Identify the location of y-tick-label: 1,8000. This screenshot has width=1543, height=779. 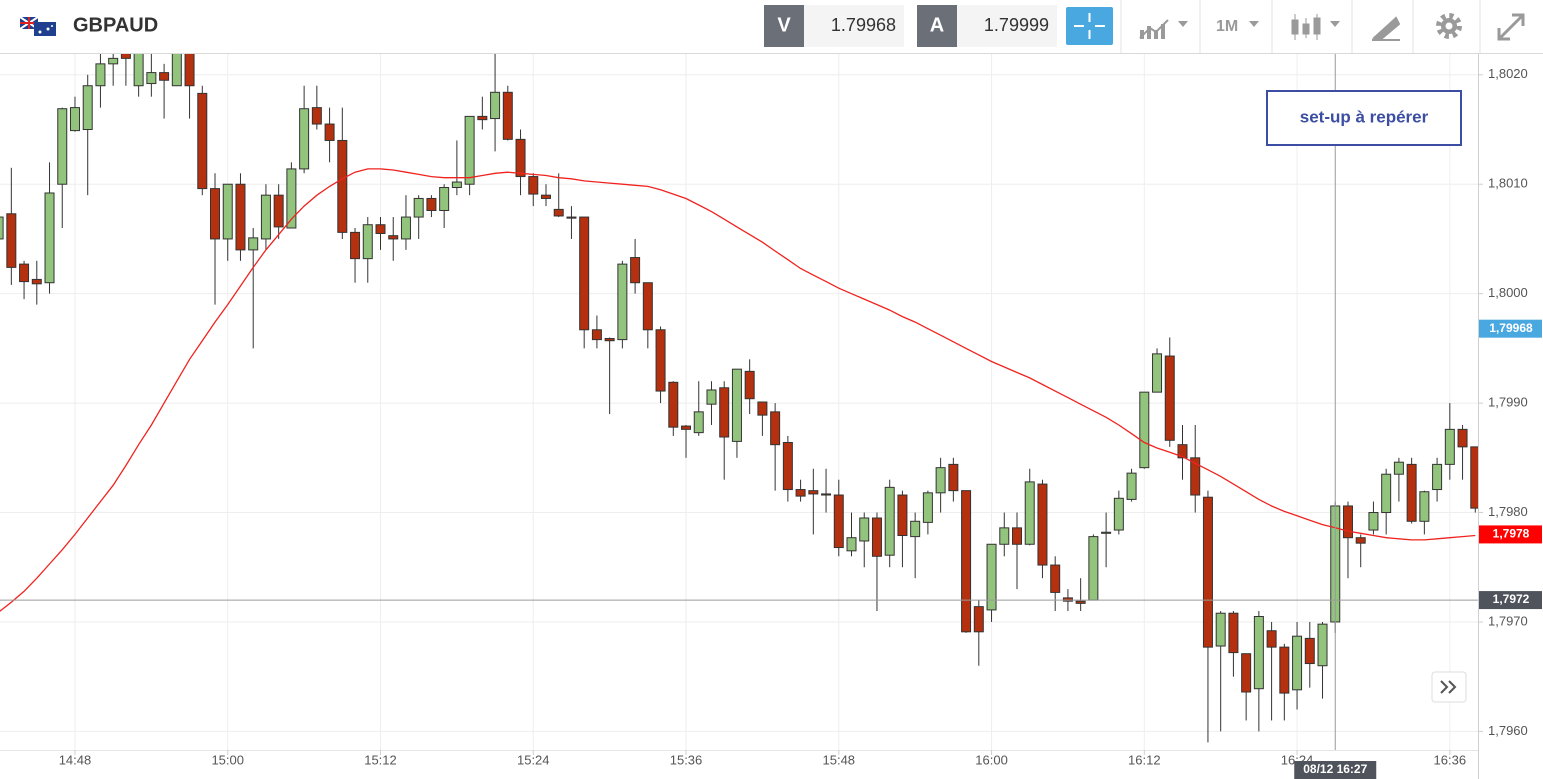
(1508, 292).